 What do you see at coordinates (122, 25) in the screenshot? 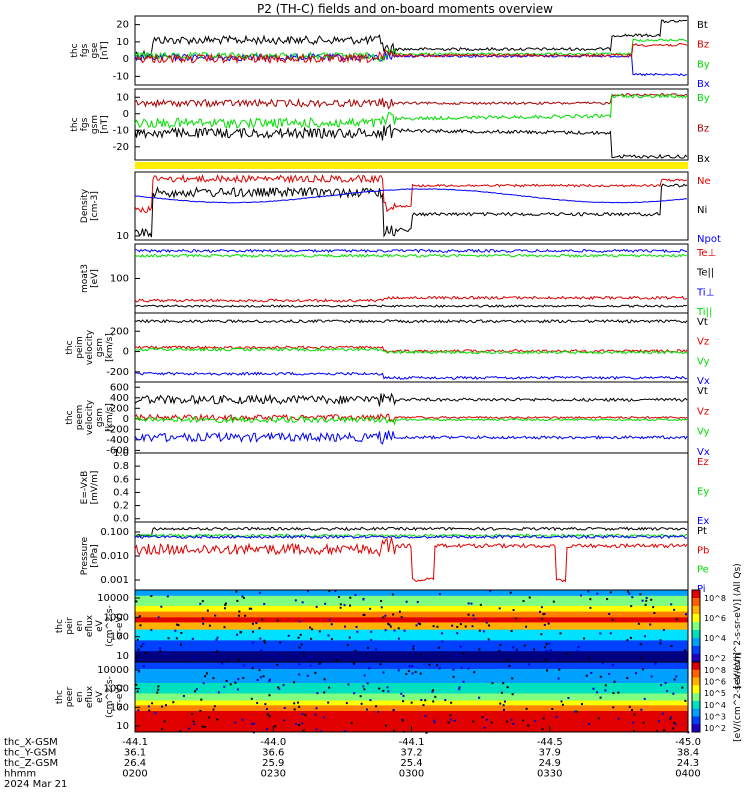
I see `y-tick-label: 20` at bounding box center [122, 25].